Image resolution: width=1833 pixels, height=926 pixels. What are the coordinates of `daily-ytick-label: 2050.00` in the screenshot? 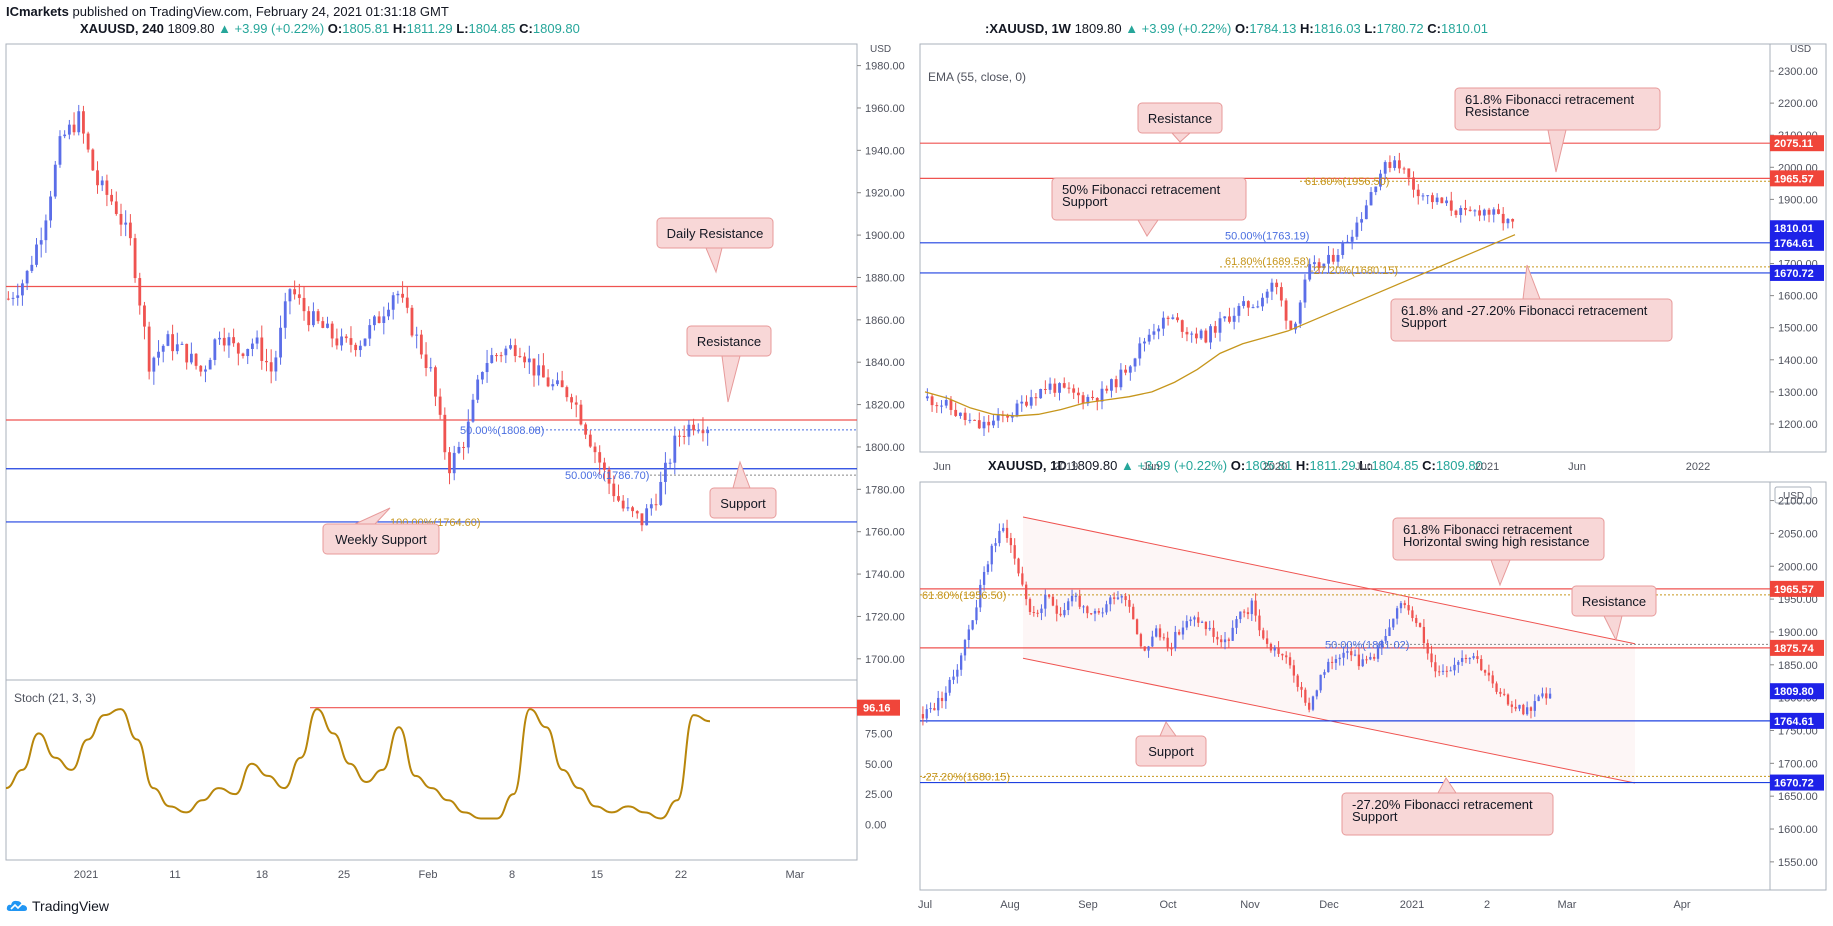 It's located at (1798, 534).